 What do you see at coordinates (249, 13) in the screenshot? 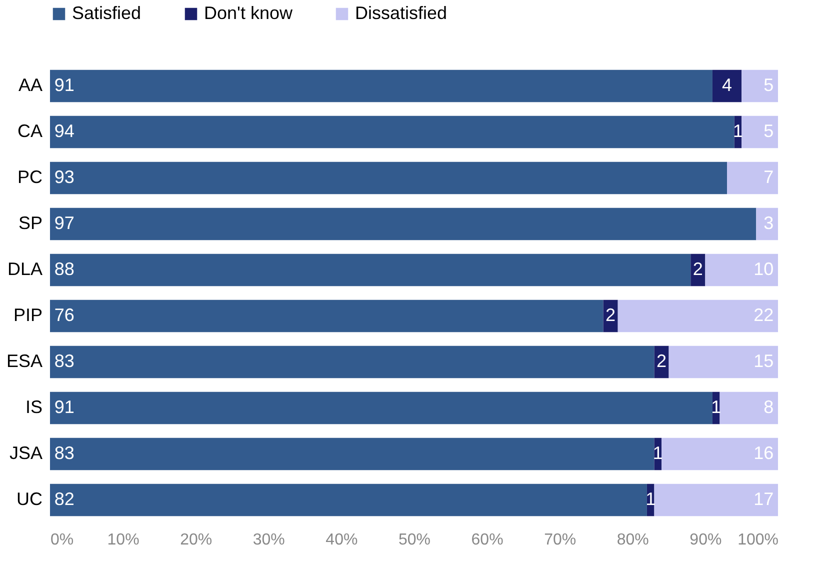
I see `legend-label: Don't know` at bounding box center [249, 13].